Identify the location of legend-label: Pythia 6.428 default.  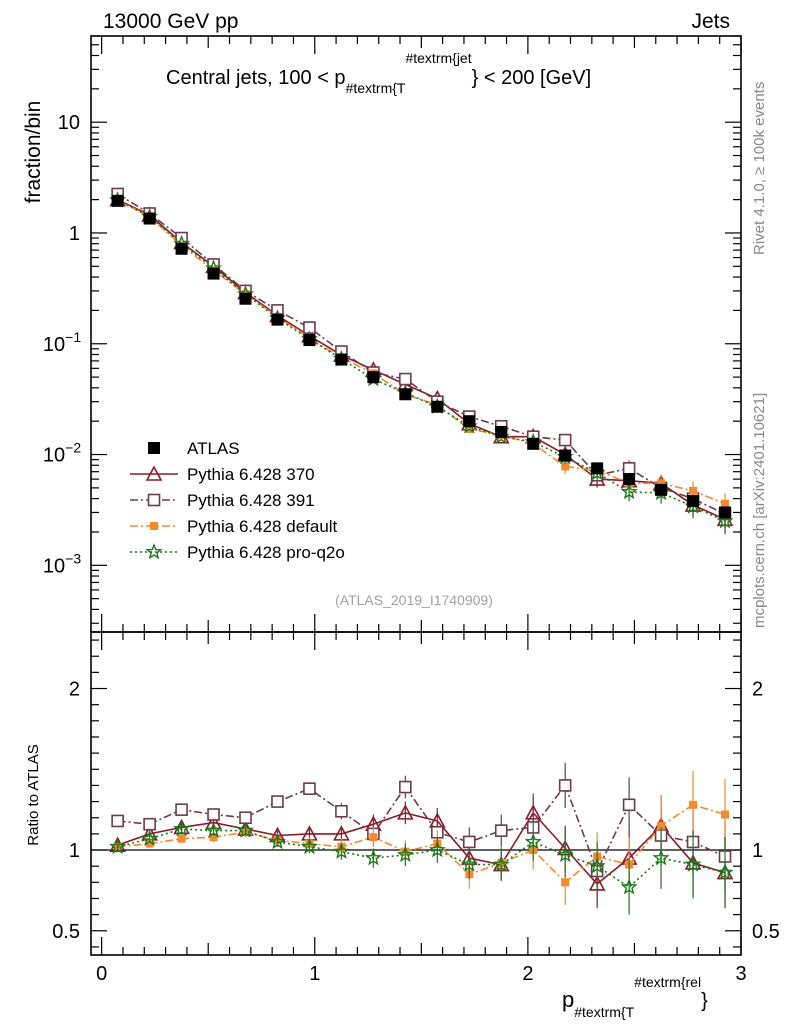
(262, 526).